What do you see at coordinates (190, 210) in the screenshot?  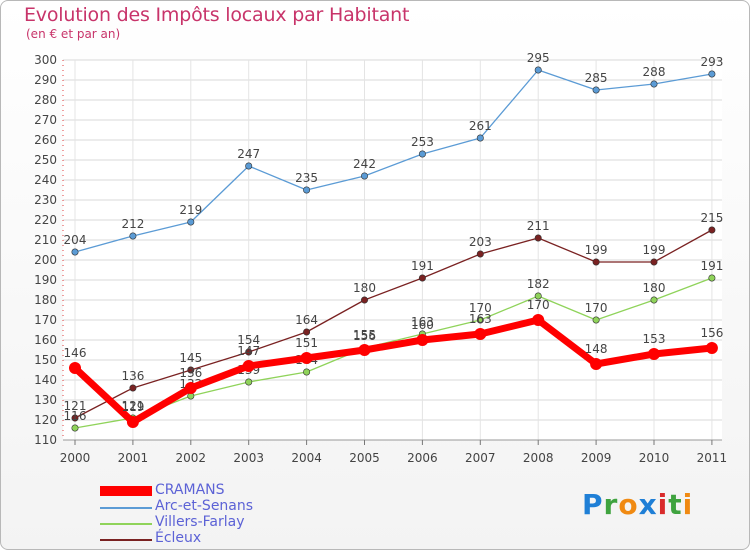 I see `data-label: 219` at bounding box center [190, 210].